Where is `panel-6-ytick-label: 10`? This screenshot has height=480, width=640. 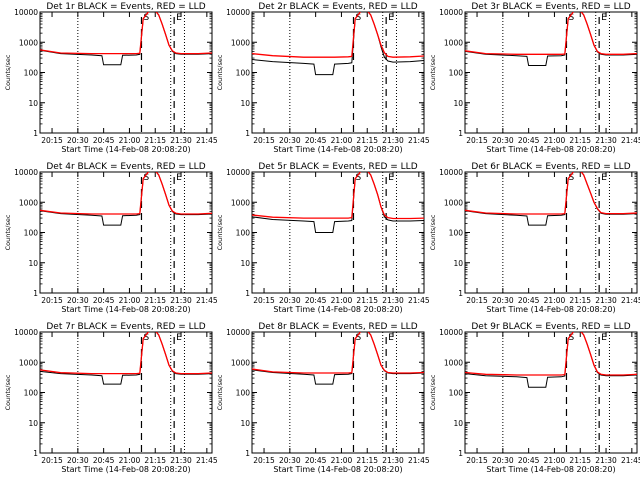
panel-6-ytick-label: 10 is located at coordinates (458, 263).